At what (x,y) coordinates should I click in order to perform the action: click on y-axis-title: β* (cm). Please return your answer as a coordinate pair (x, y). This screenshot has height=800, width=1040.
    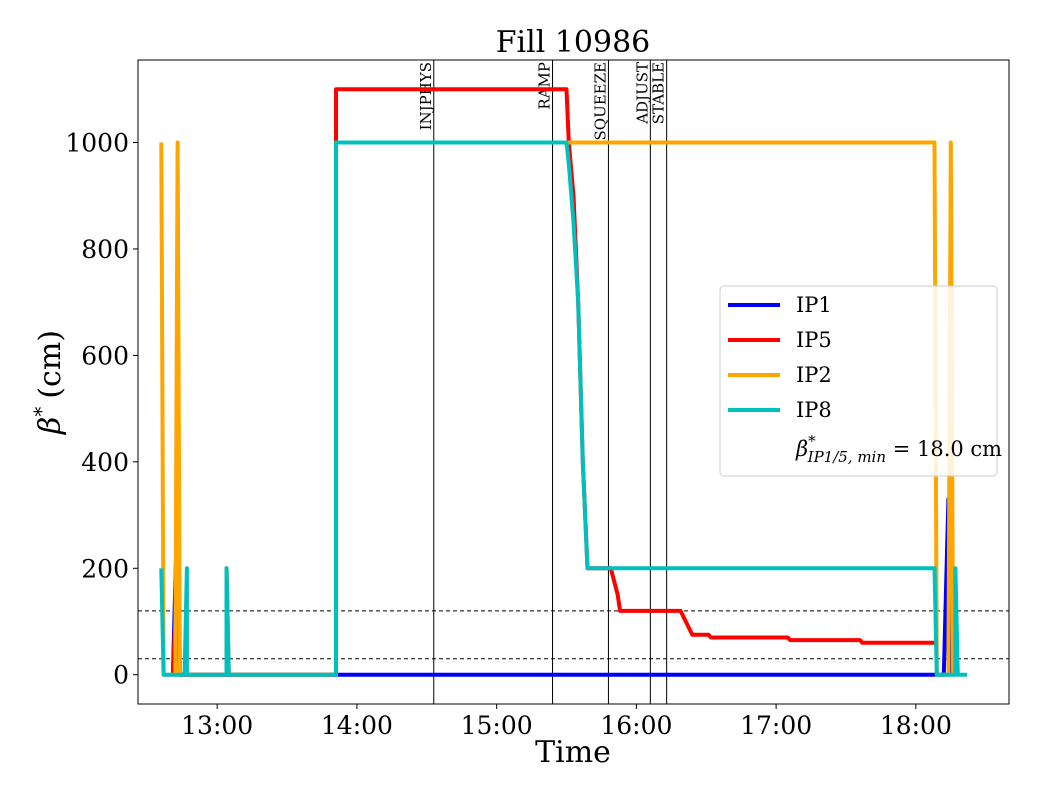
    Looking at the image, I should click on (48, 382).